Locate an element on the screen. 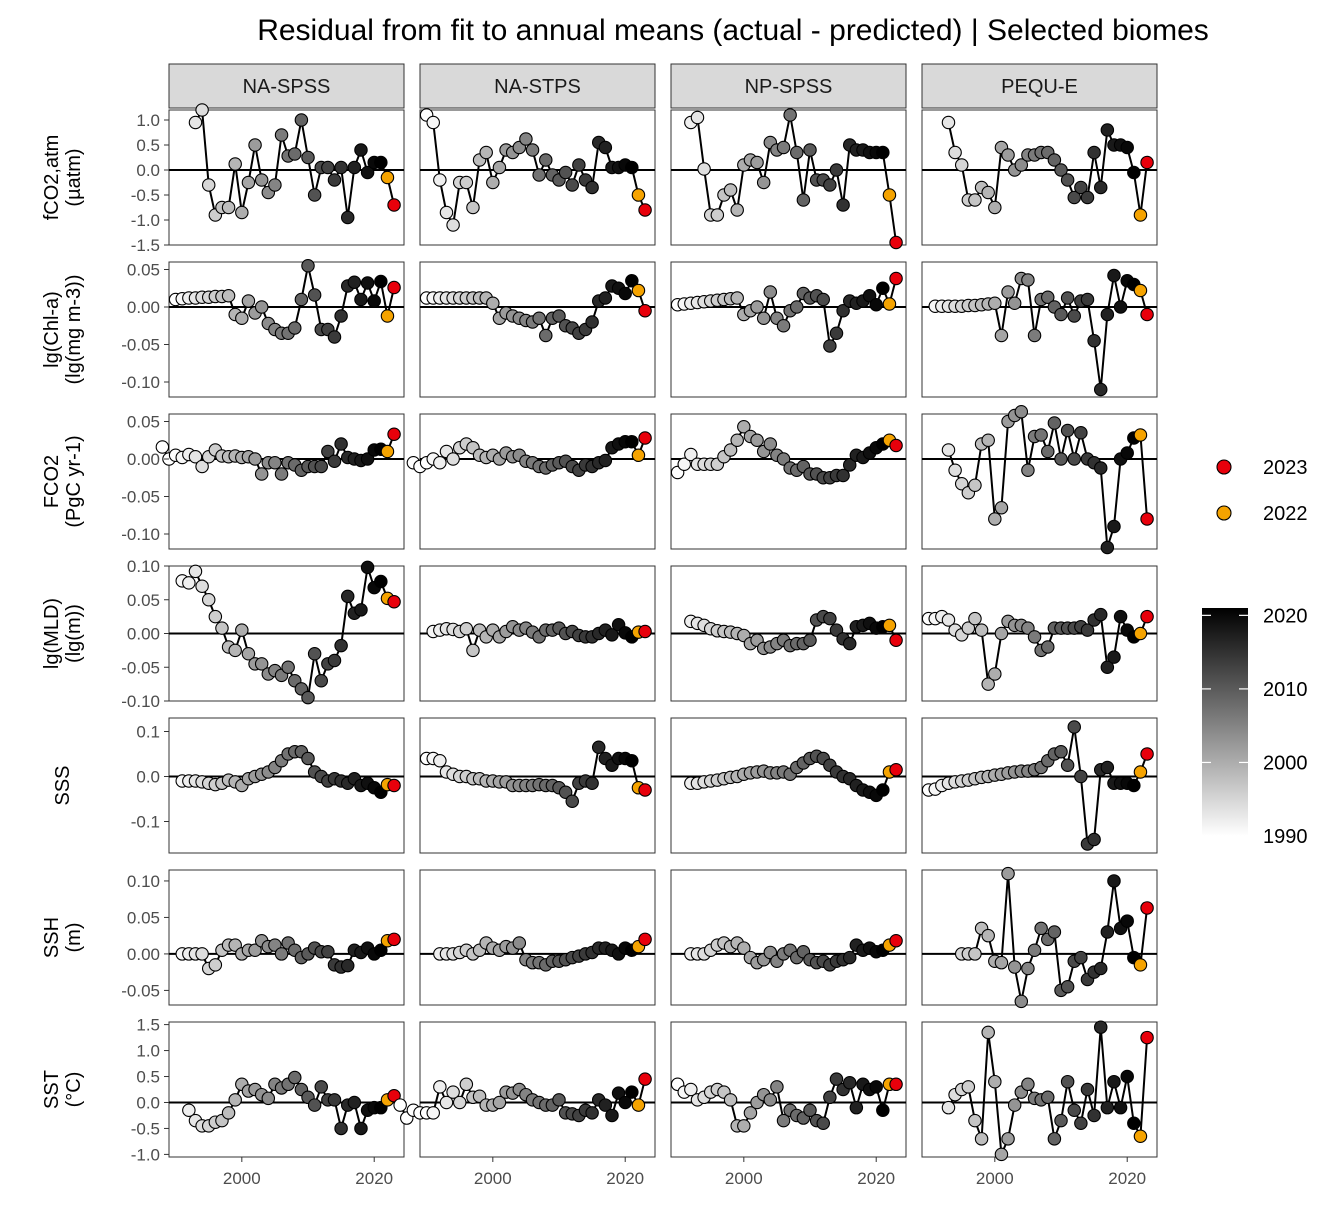 Image resolution: width=1344 pixels, height=1209 pixels. panel-na-stps-fco2atm is located at coordinates (537, 177).